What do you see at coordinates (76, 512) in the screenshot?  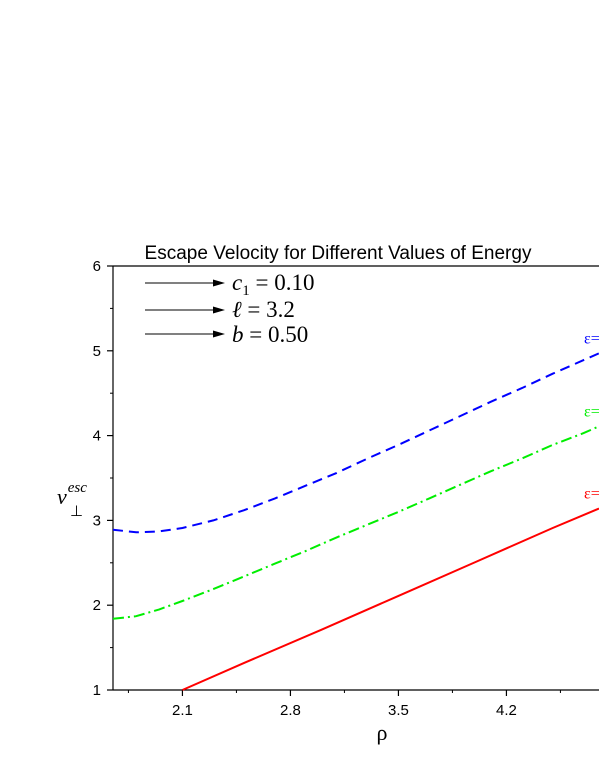 I see `y-axis-label-subscript: ⊥` at bounding box center [76, 512].